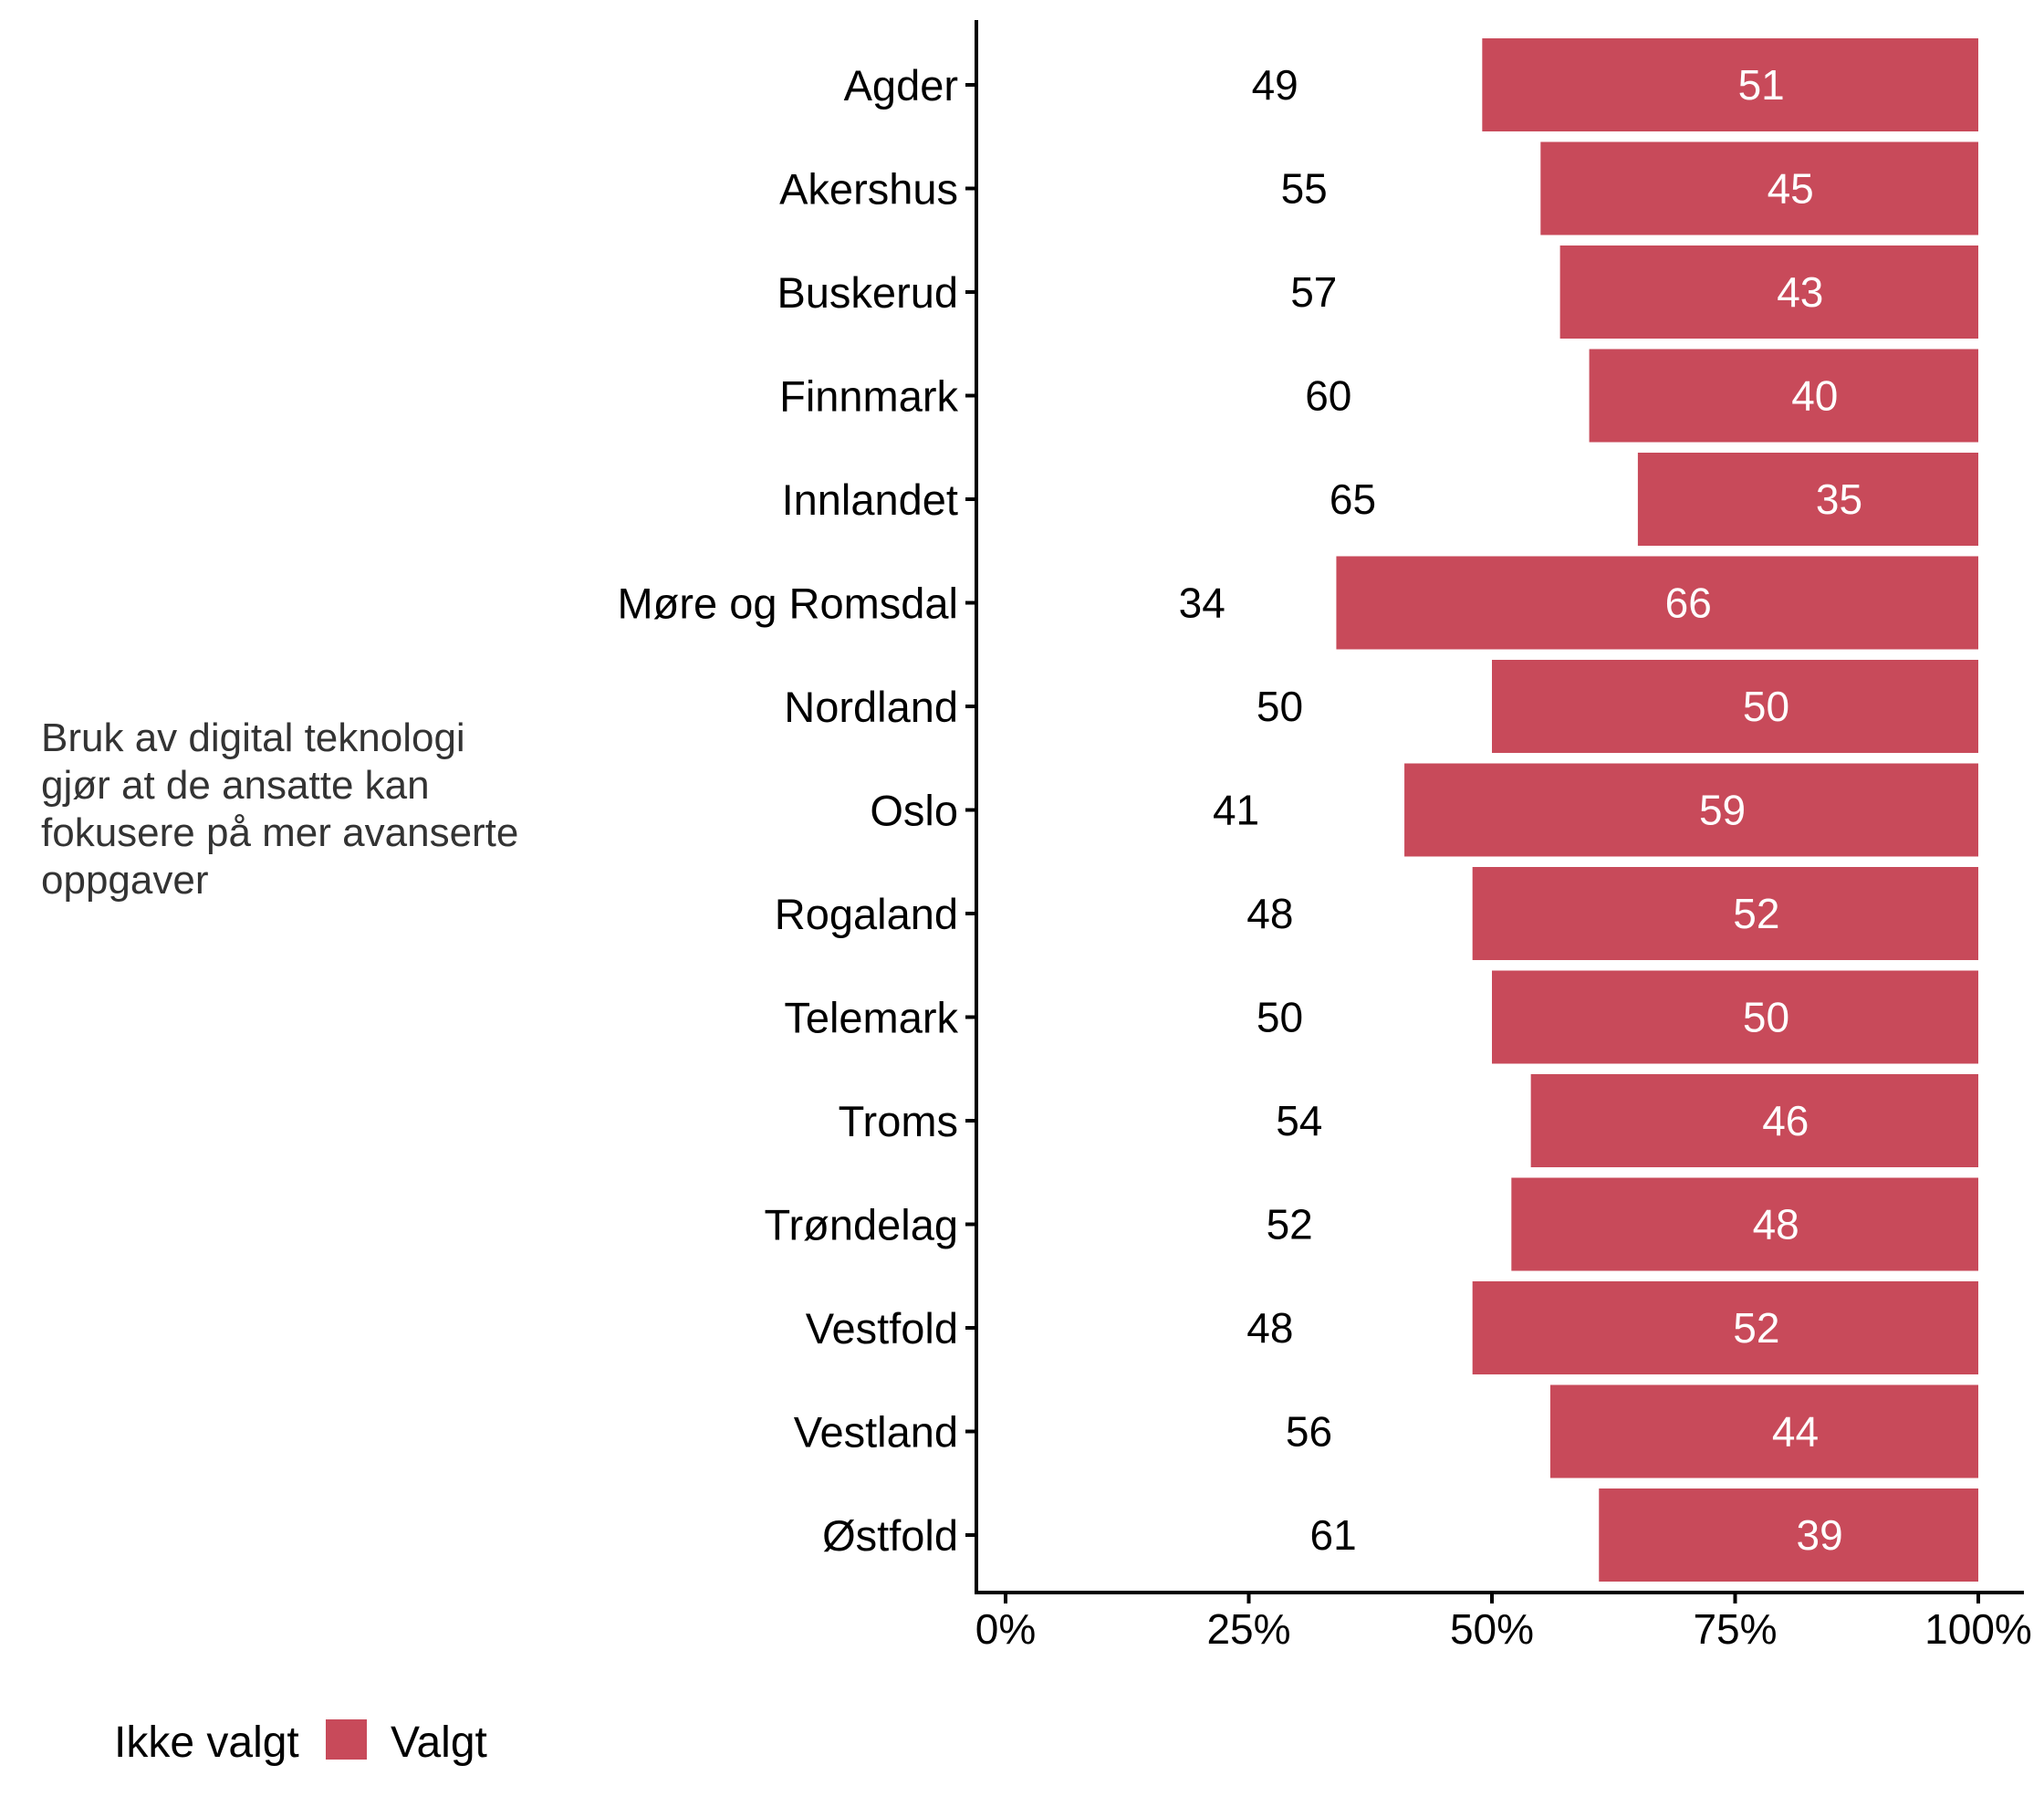  Describe the element at coordinates (1333, 1535) in the screenshot. I see `data-label-ikke-valgt: 61` at that location.